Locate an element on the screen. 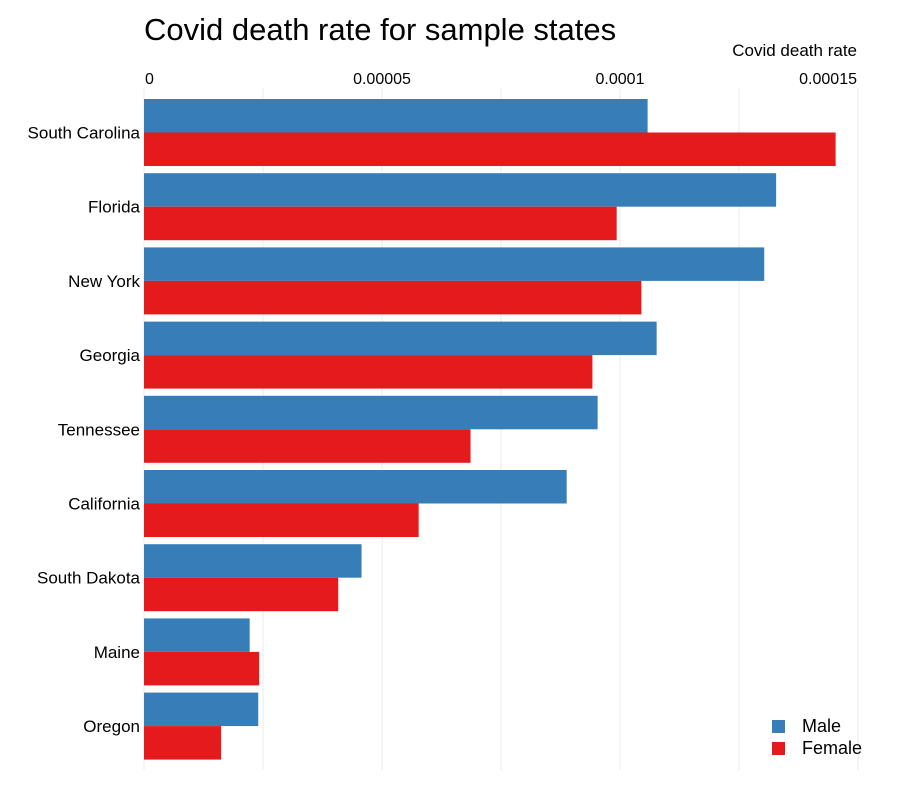 This screenshot has height=800, width=900. category-label: New York is located at coordinates (104, 281).